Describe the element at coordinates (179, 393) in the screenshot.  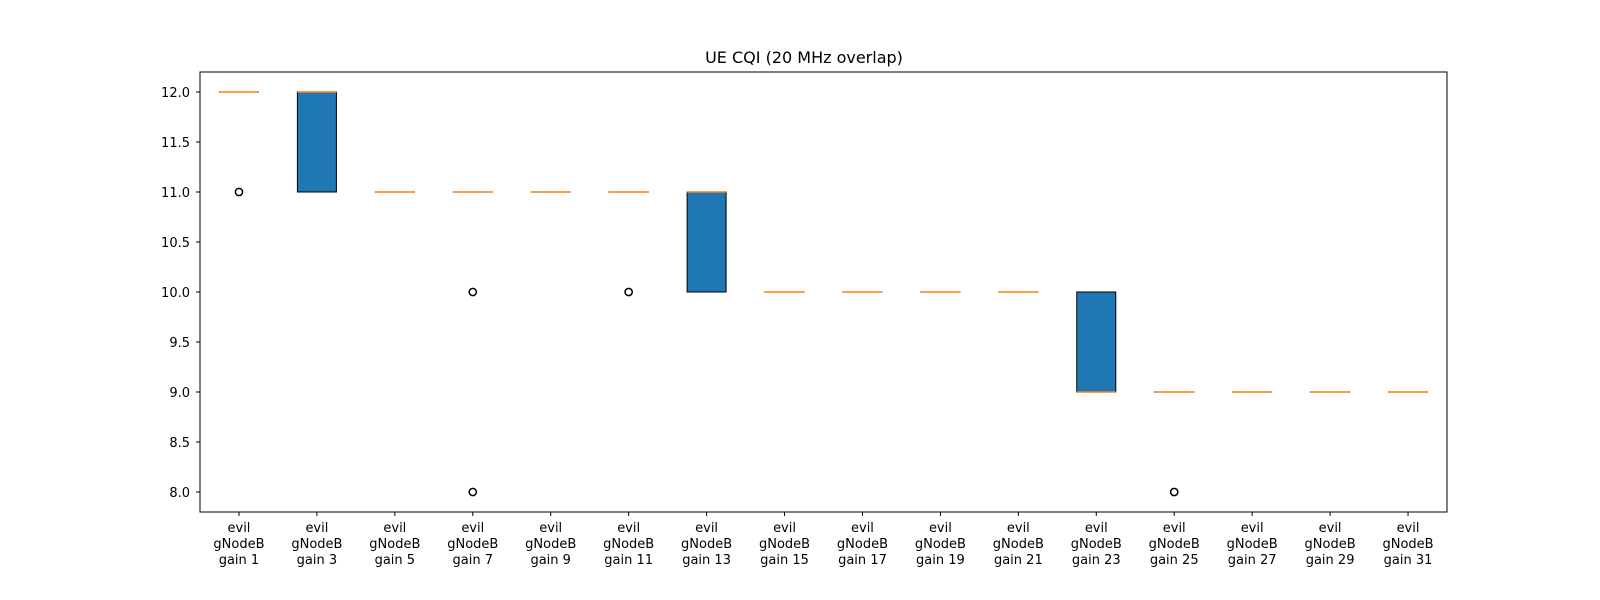
I see `y-tick-label: 9.0` at that location.